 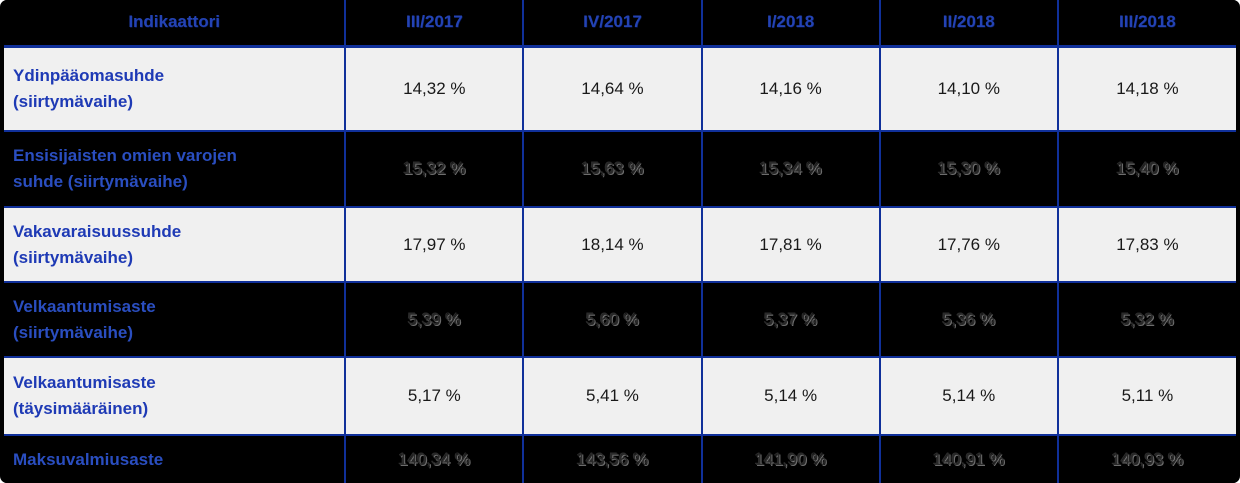 I want to click on value-cell: 5,60 %, so click(x=612, y=319).